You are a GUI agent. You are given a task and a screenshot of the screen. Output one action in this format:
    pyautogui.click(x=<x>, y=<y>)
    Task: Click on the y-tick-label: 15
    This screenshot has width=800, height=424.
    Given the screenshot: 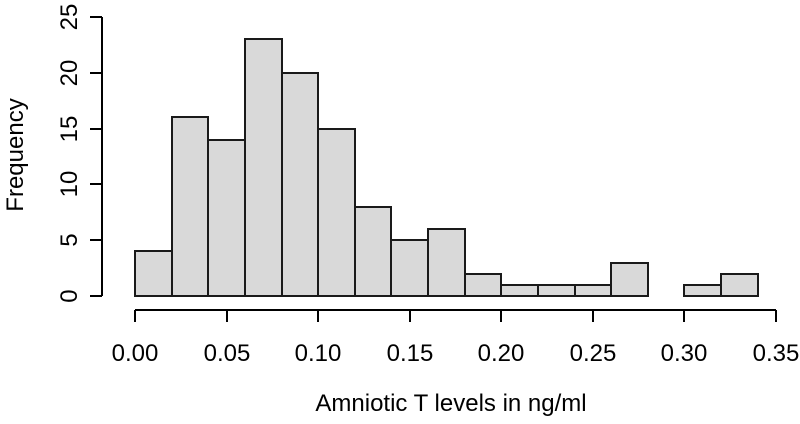 What is the action you would take?
    pyautogui.click(x=69, y=129)
    